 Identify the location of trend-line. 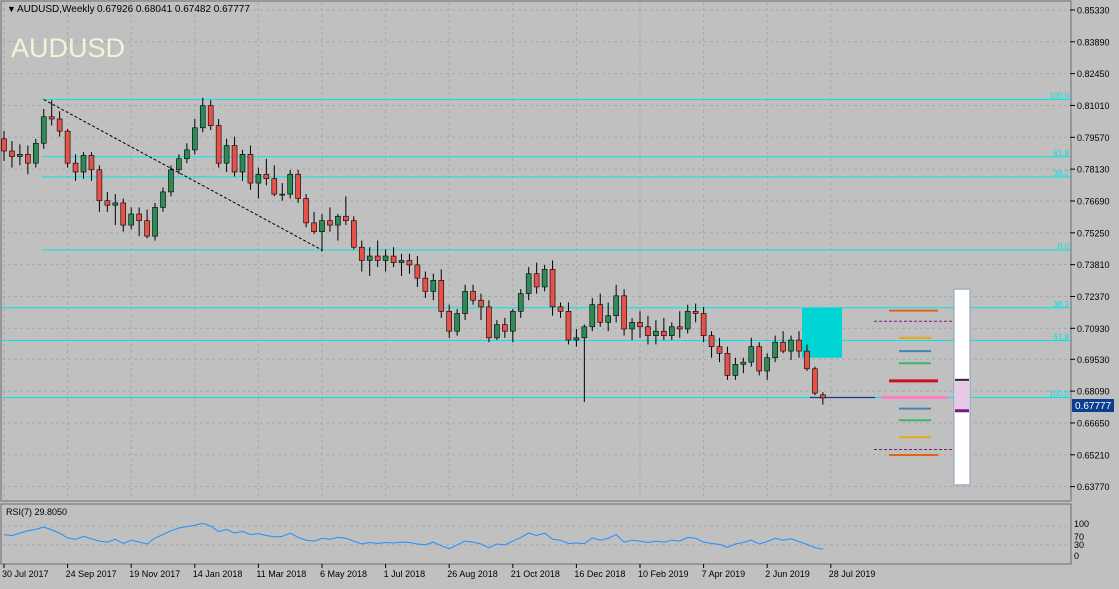
(183, 175).